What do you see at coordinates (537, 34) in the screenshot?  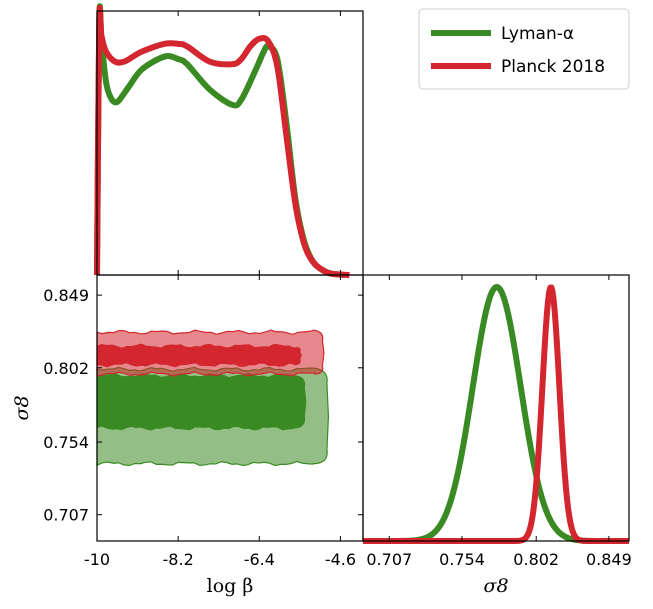 I see `legend-label-lyman-alpha: Lyman-α` at bounding box center [537, 34].